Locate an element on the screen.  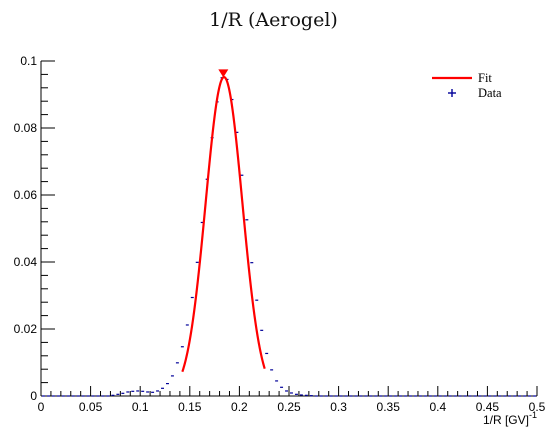
x-tick-label: 0.25 is located at coordinates (289, 407).